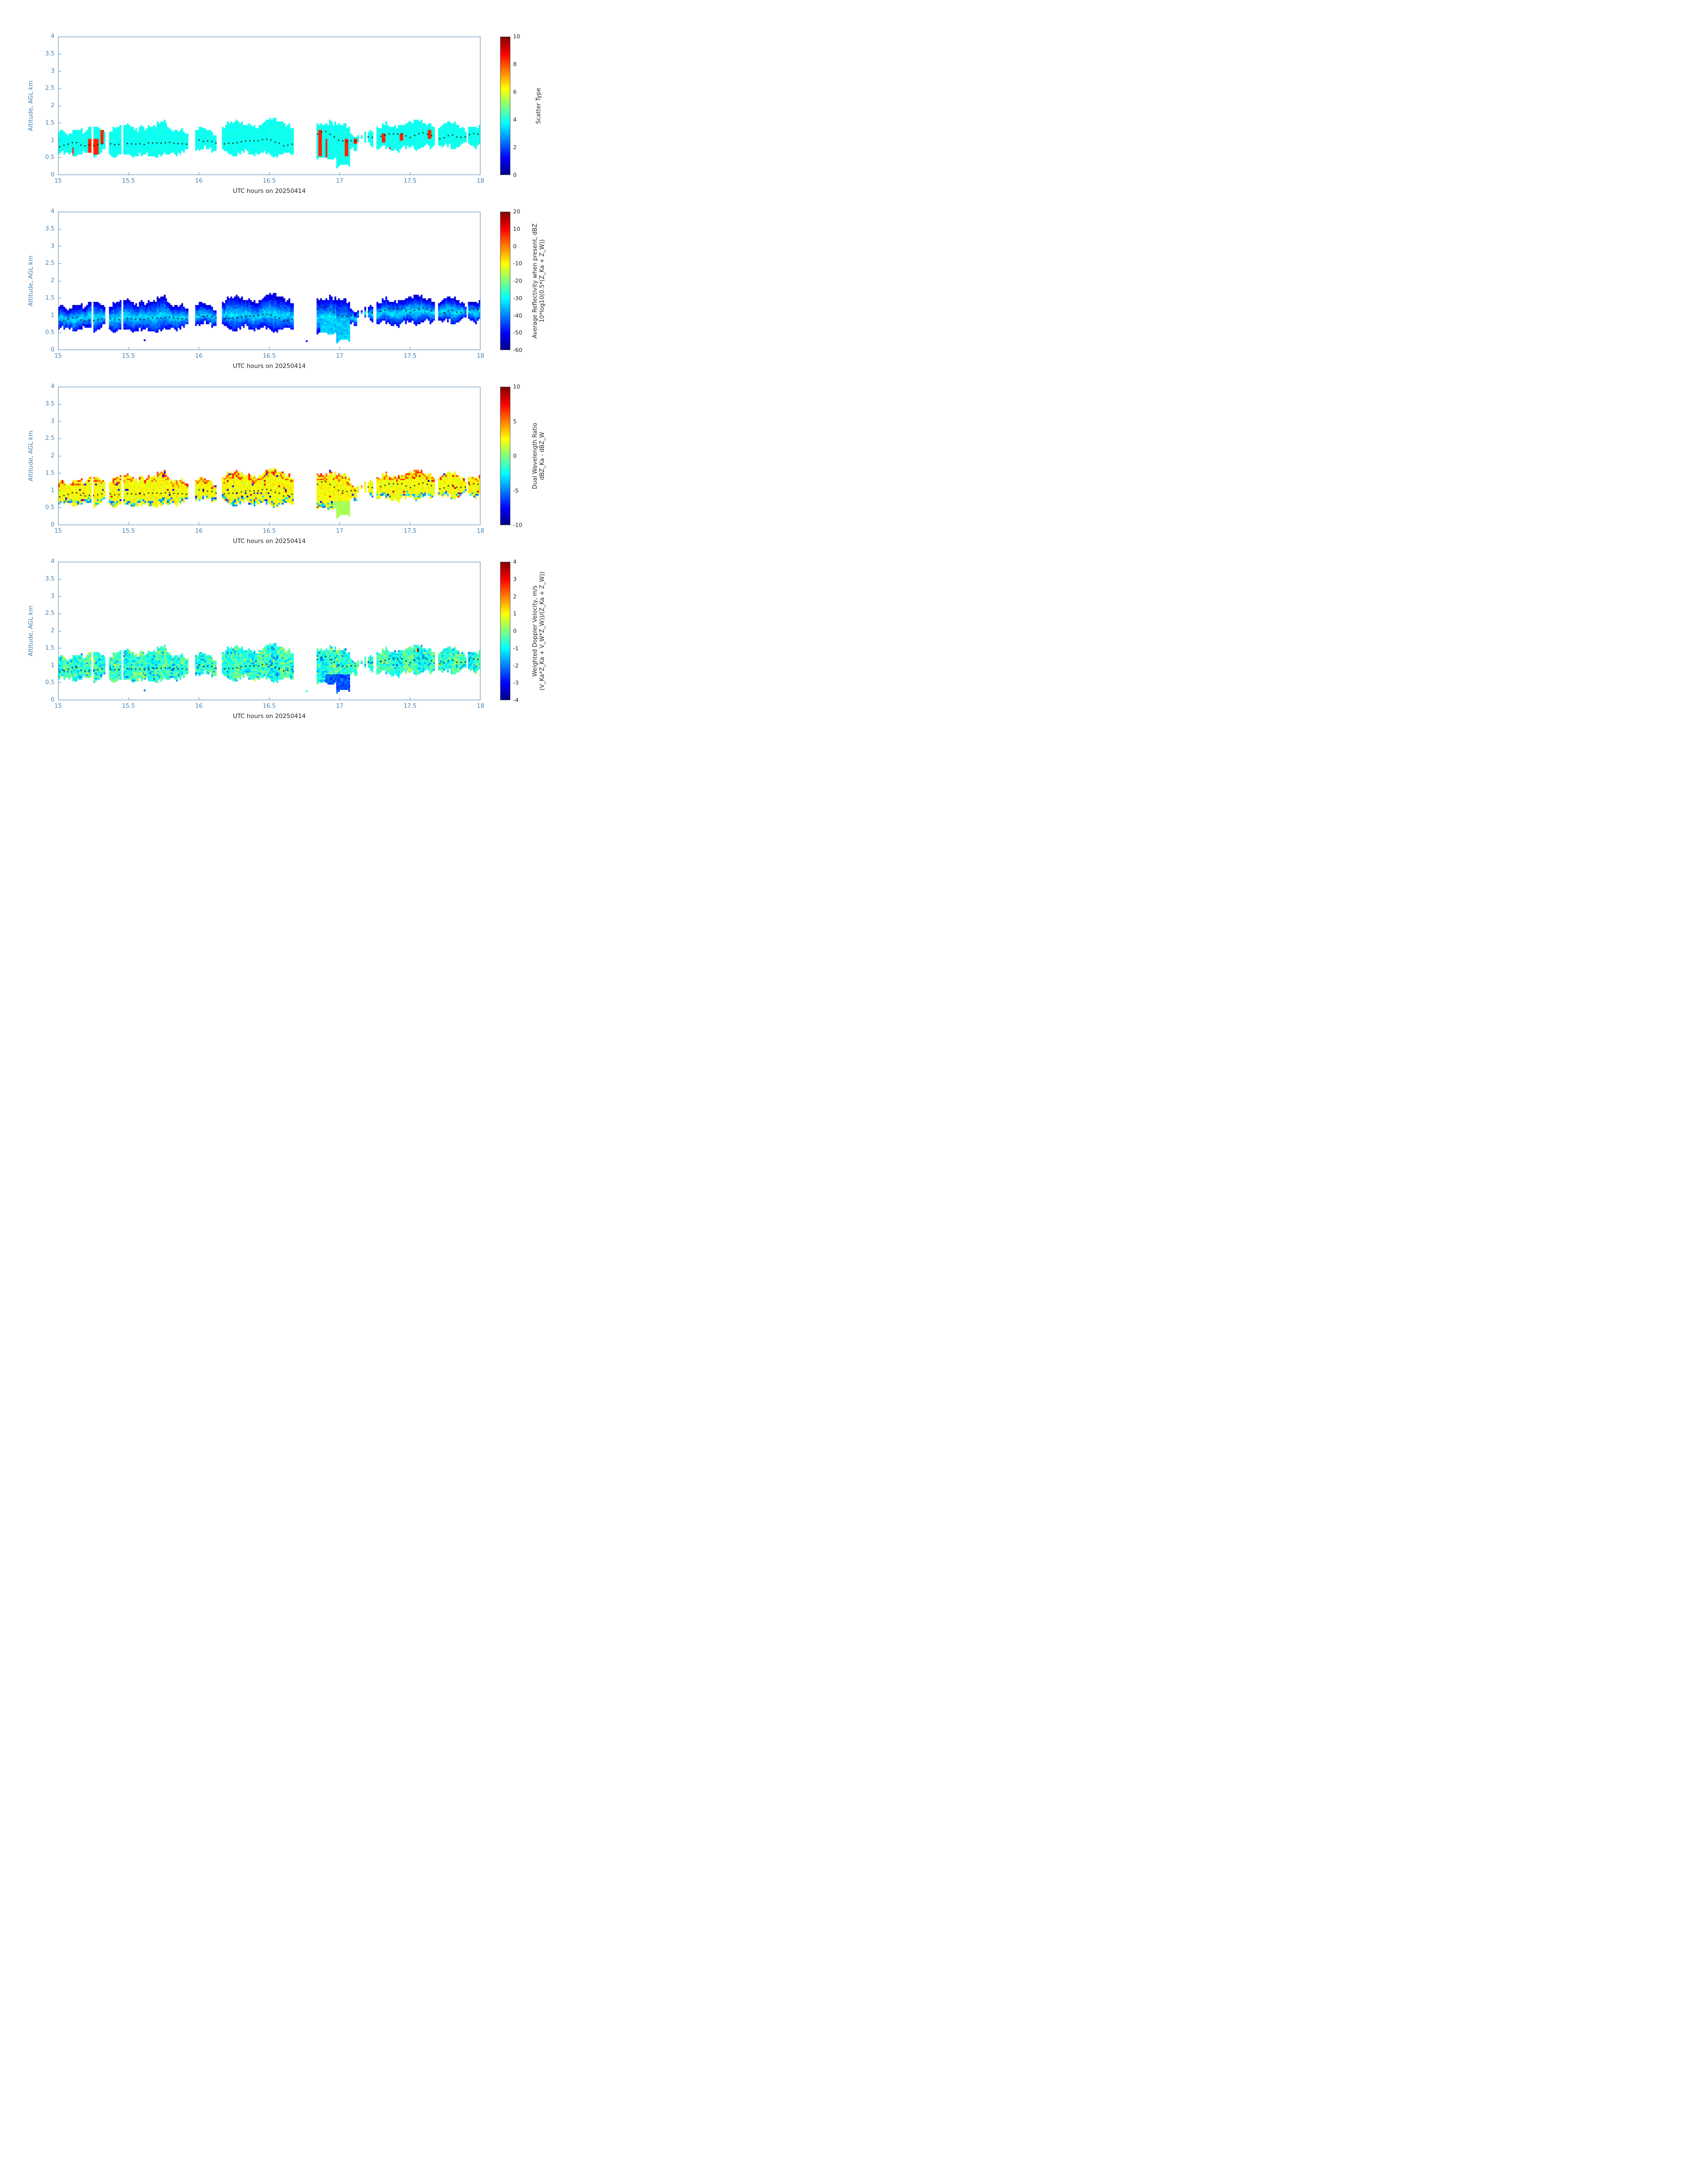 This screenshot has width=1708, height=2177. Describe the element at coordinates (516, 682) in the screenshot. I see `colorbar-tick-label: -3` at that location.